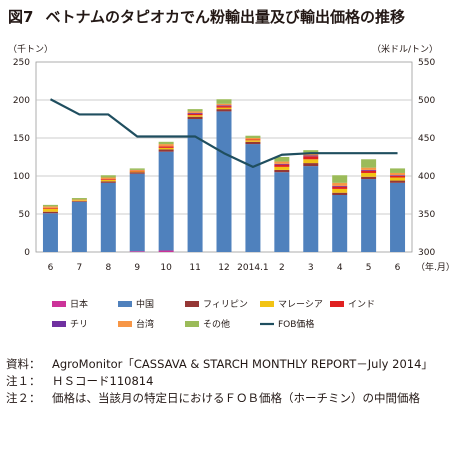 Image resolution: width=450 pixels, height=453 pixels. I want to click on x-tick-label: 4, so click(340, 268).